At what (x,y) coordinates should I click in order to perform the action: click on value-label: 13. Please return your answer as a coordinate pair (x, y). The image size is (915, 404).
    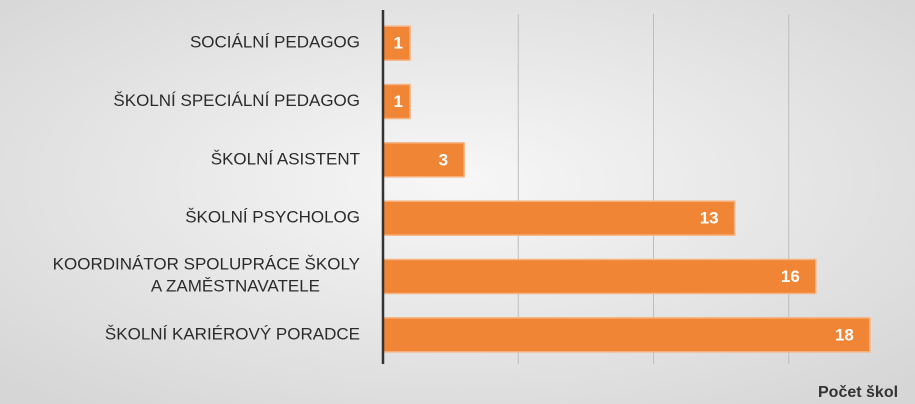
    Looking at the image, I should click on (709, 218).